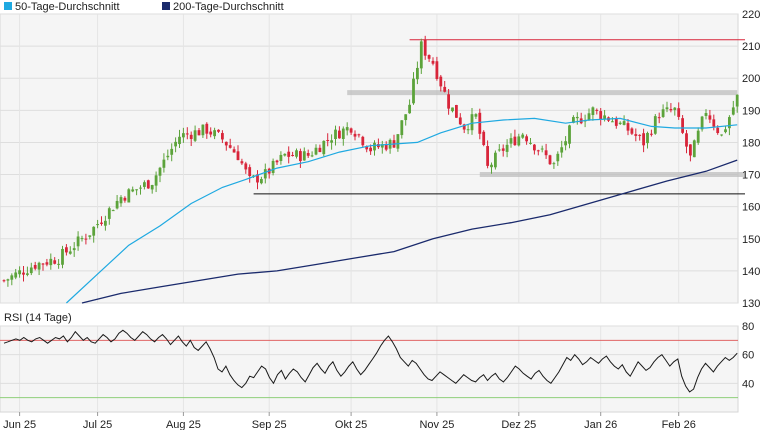  I want to click on x-tick-label: Dez 25, so click(518, 424).